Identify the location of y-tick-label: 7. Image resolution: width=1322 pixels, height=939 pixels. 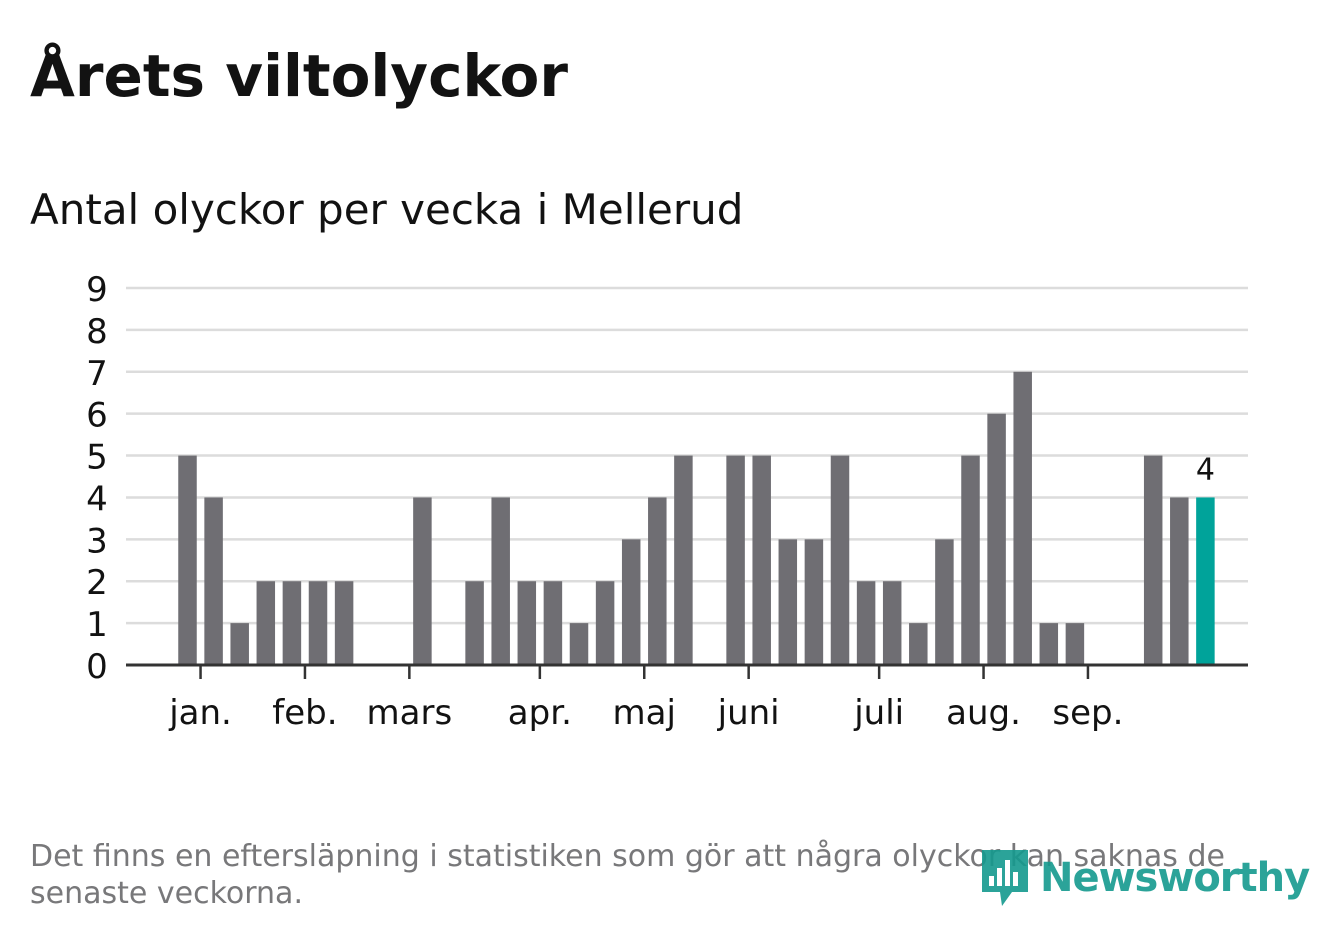
(97, 374).